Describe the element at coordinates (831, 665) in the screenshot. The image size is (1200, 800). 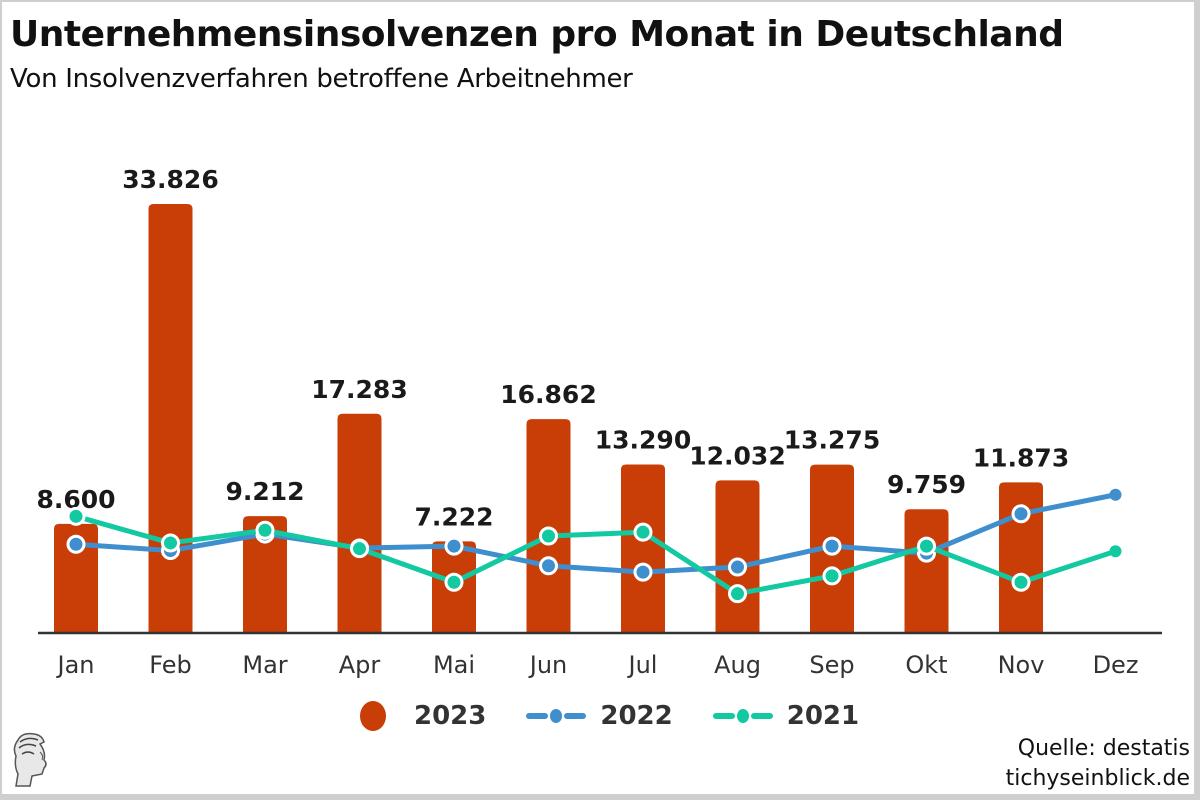
I see `x-tick-sep: Sep` at that location.